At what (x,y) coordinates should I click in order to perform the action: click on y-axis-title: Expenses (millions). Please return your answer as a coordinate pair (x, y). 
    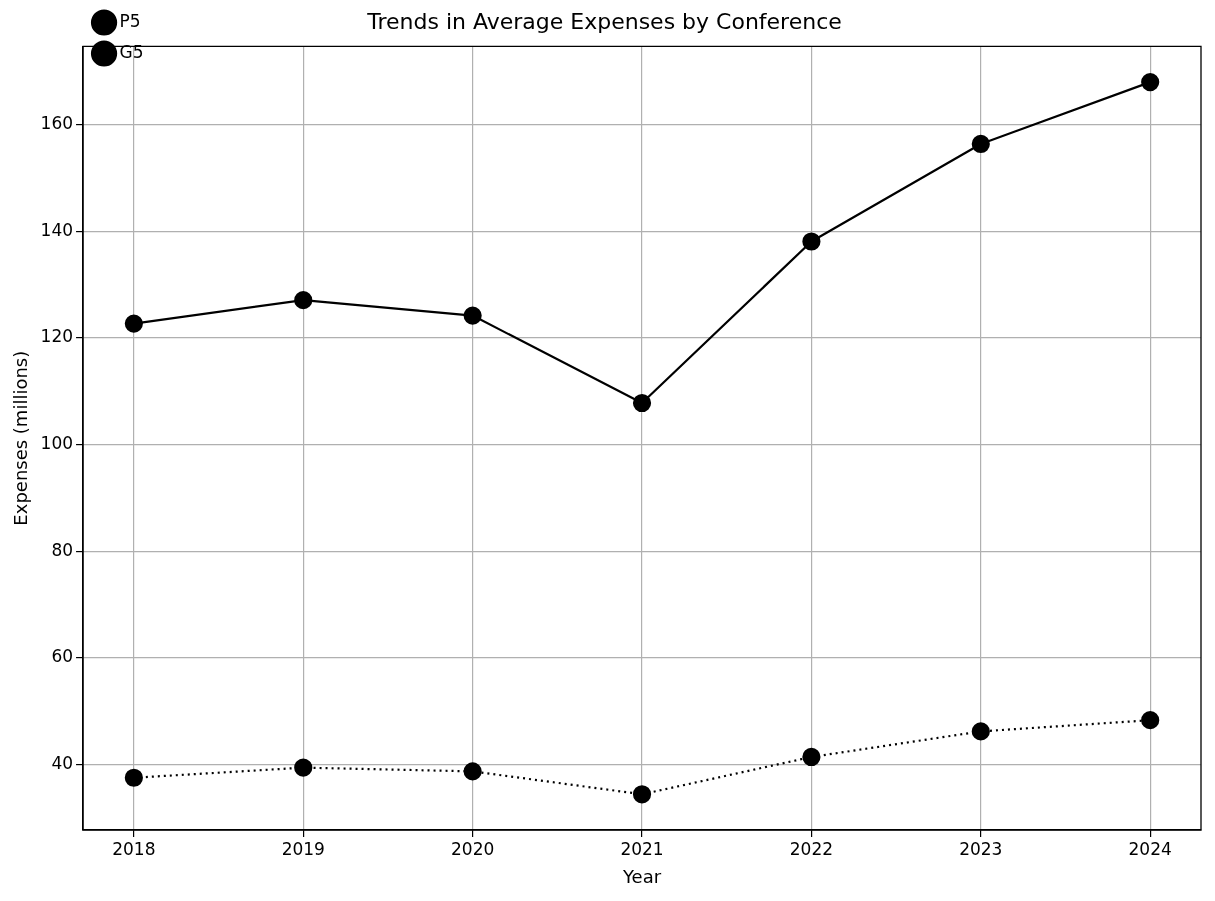
    Looking at the image, I should click on (21, 438).